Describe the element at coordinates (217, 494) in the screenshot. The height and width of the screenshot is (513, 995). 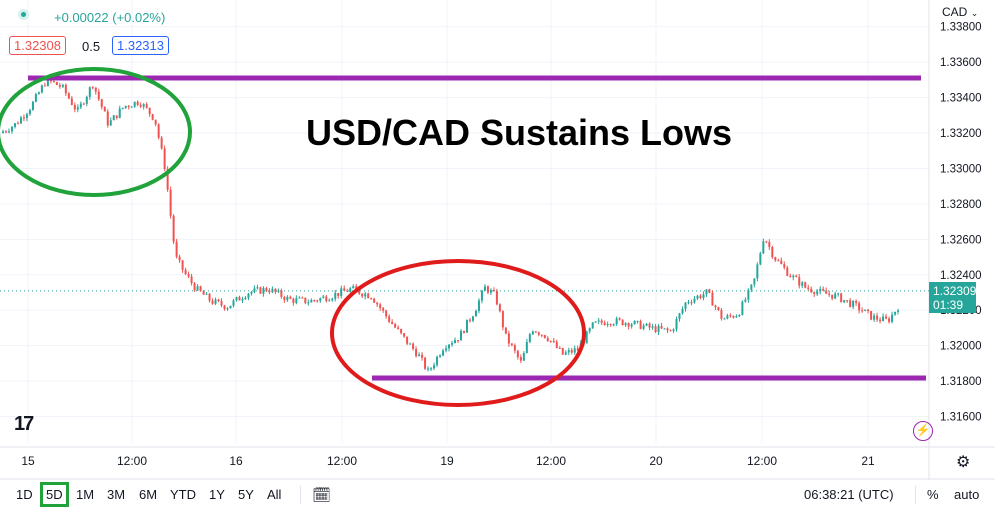
I see `timeframe-1y: 1Y` at that location.